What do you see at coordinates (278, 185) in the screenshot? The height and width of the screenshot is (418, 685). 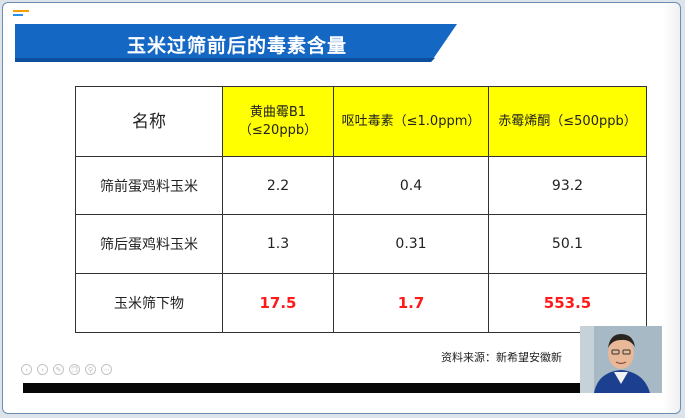 I see `table-cell: 2.2` at bounding box center [278, 185].